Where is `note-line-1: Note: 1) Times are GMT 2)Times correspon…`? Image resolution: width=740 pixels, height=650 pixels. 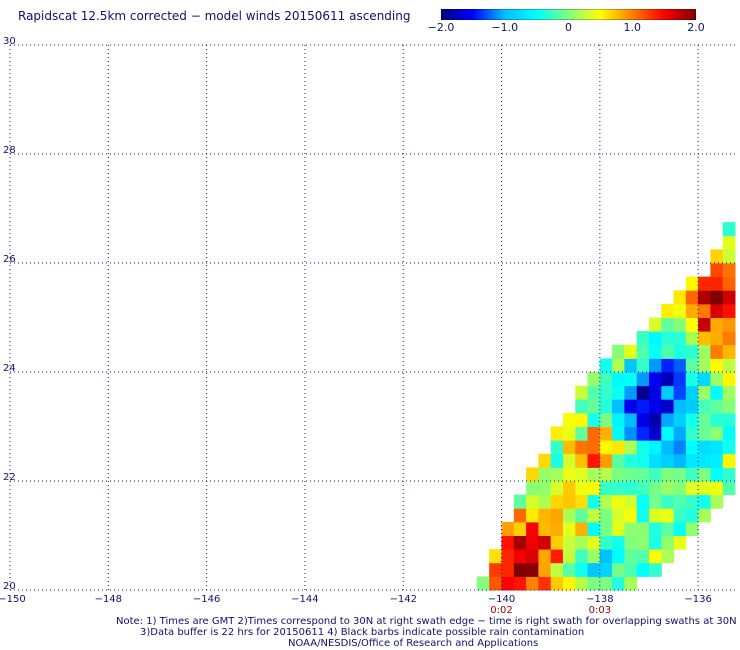
note-line-1: Note: 1) Times are GMT 2)Times correspon… is located at coordinates (426, 621).